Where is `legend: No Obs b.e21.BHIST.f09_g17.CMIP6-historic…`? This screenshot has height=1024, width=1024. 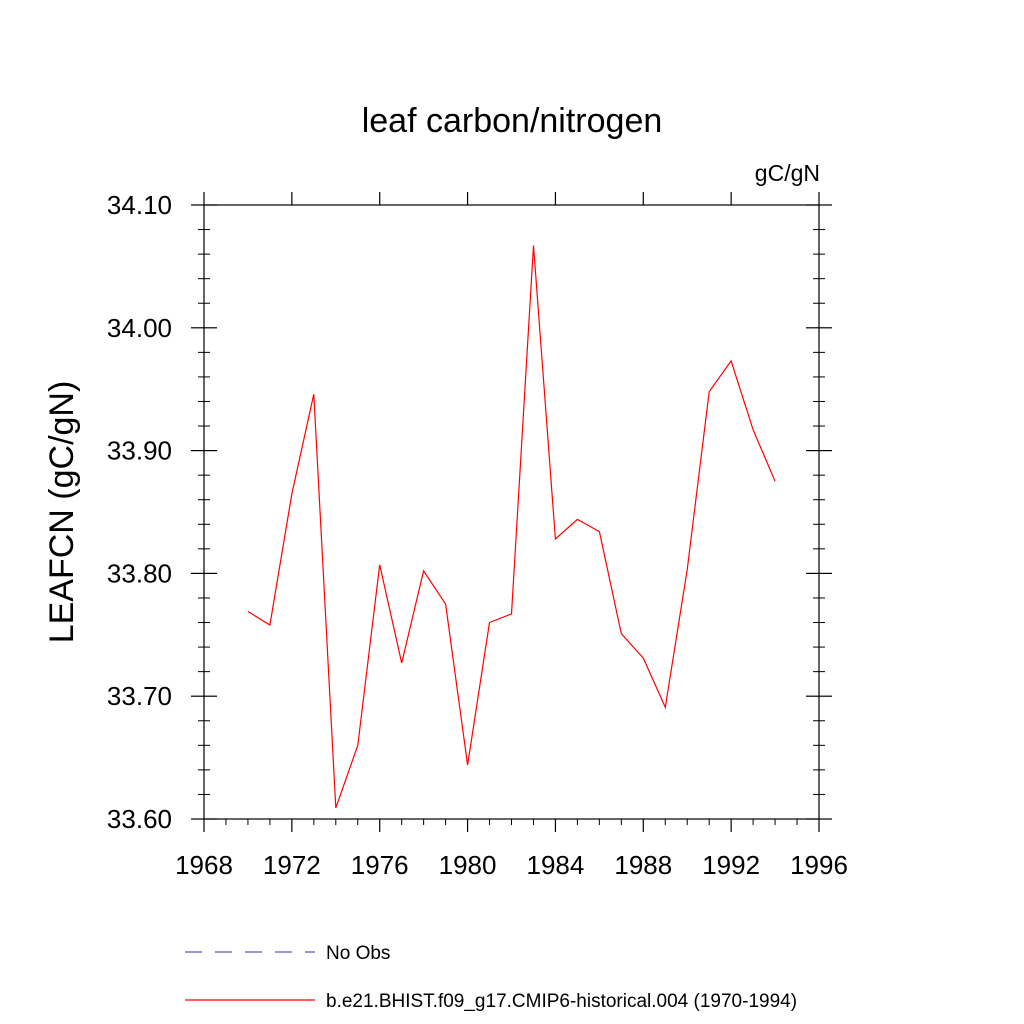 legend: No Obs b.e21.BHIST.f09_g17.CMIP6-historic… is located at coordinates (491, 977).